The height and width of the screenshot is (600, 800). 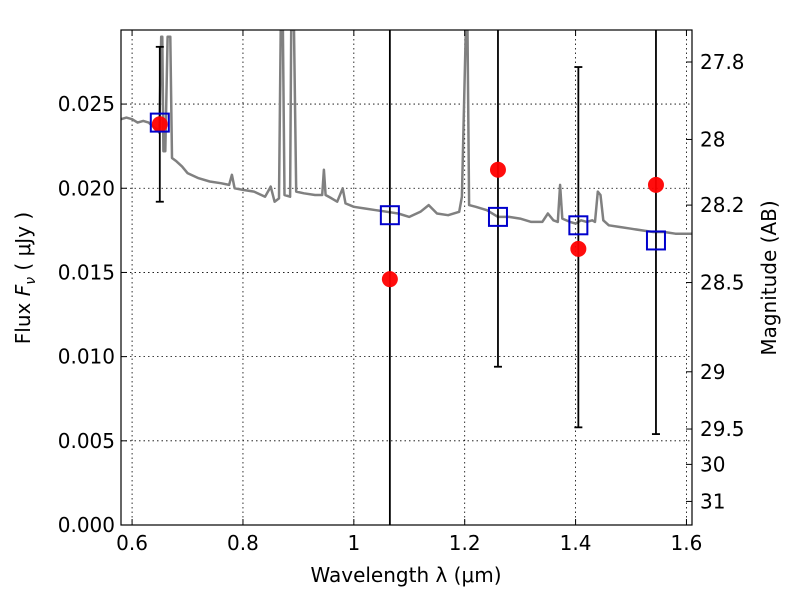 I want to click on y2-axis-label: Magnitude (AB), so click(x=769, y=277).